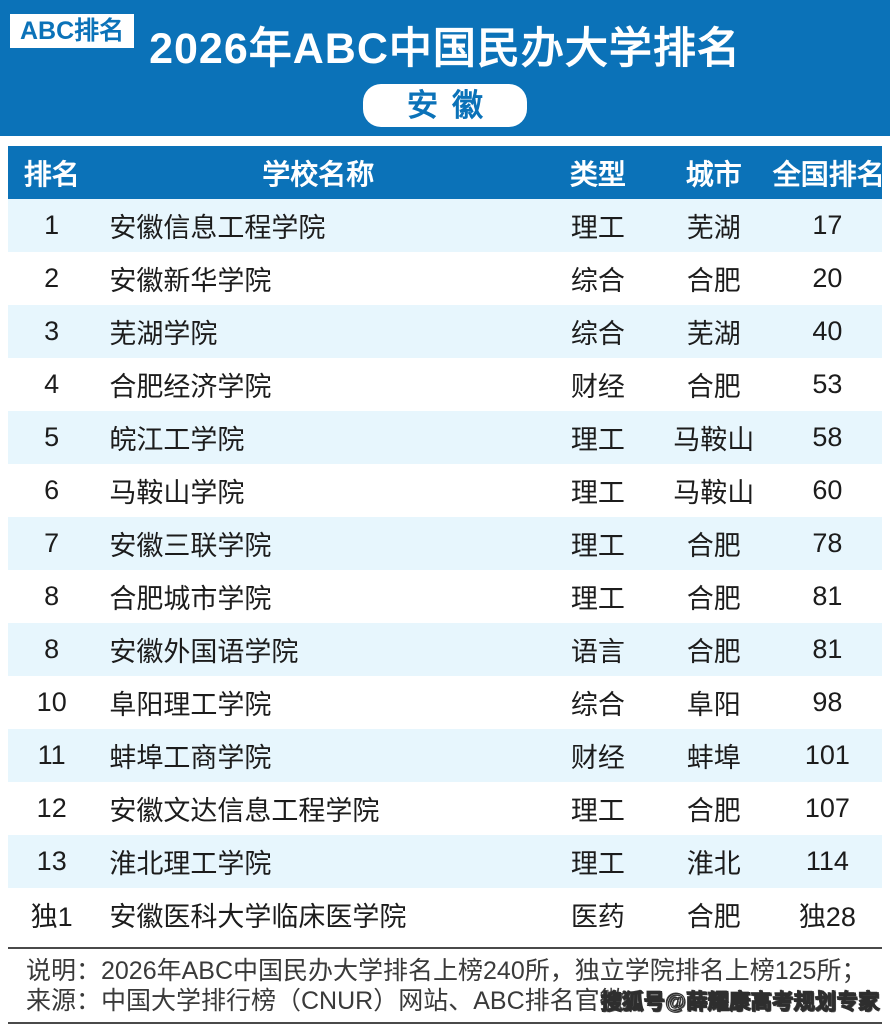 Image resolution: width=890 pixels, height=1024 pixels. What do you see at coordinates (713, 864) in the screenshot?
I see `cell-city: 淮北` at bounding box center [713, 864].